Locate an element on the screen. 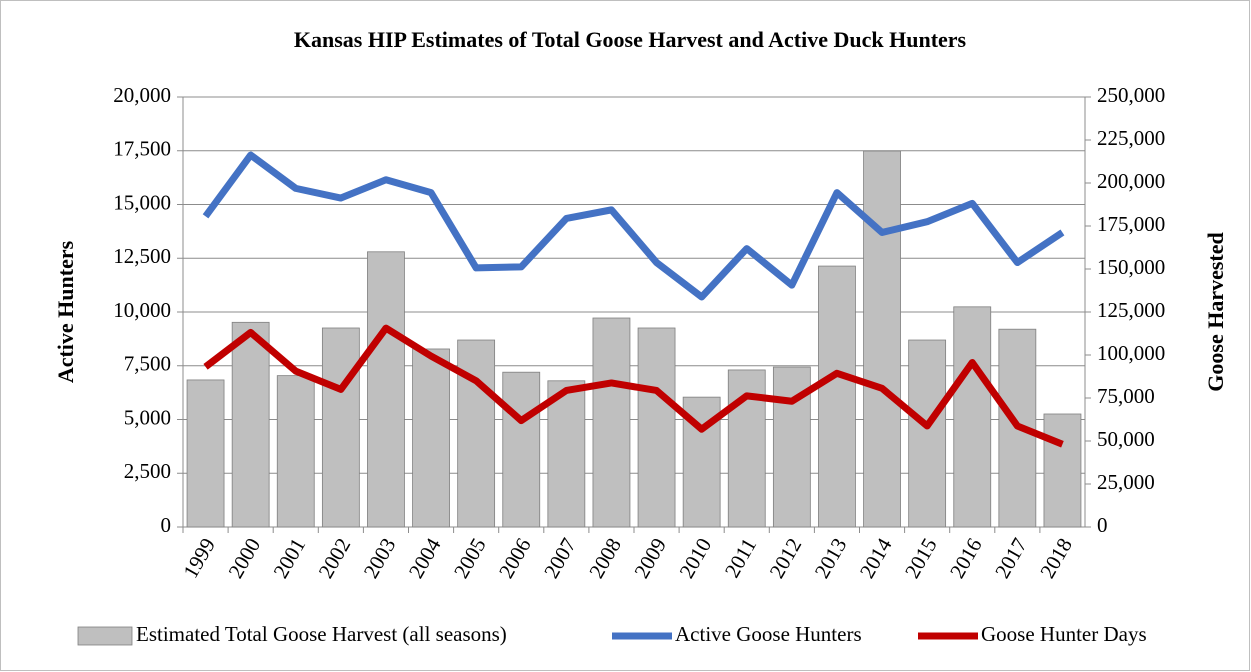  y2-tick-label: 25,000 is located at coordinates (1126, 482).